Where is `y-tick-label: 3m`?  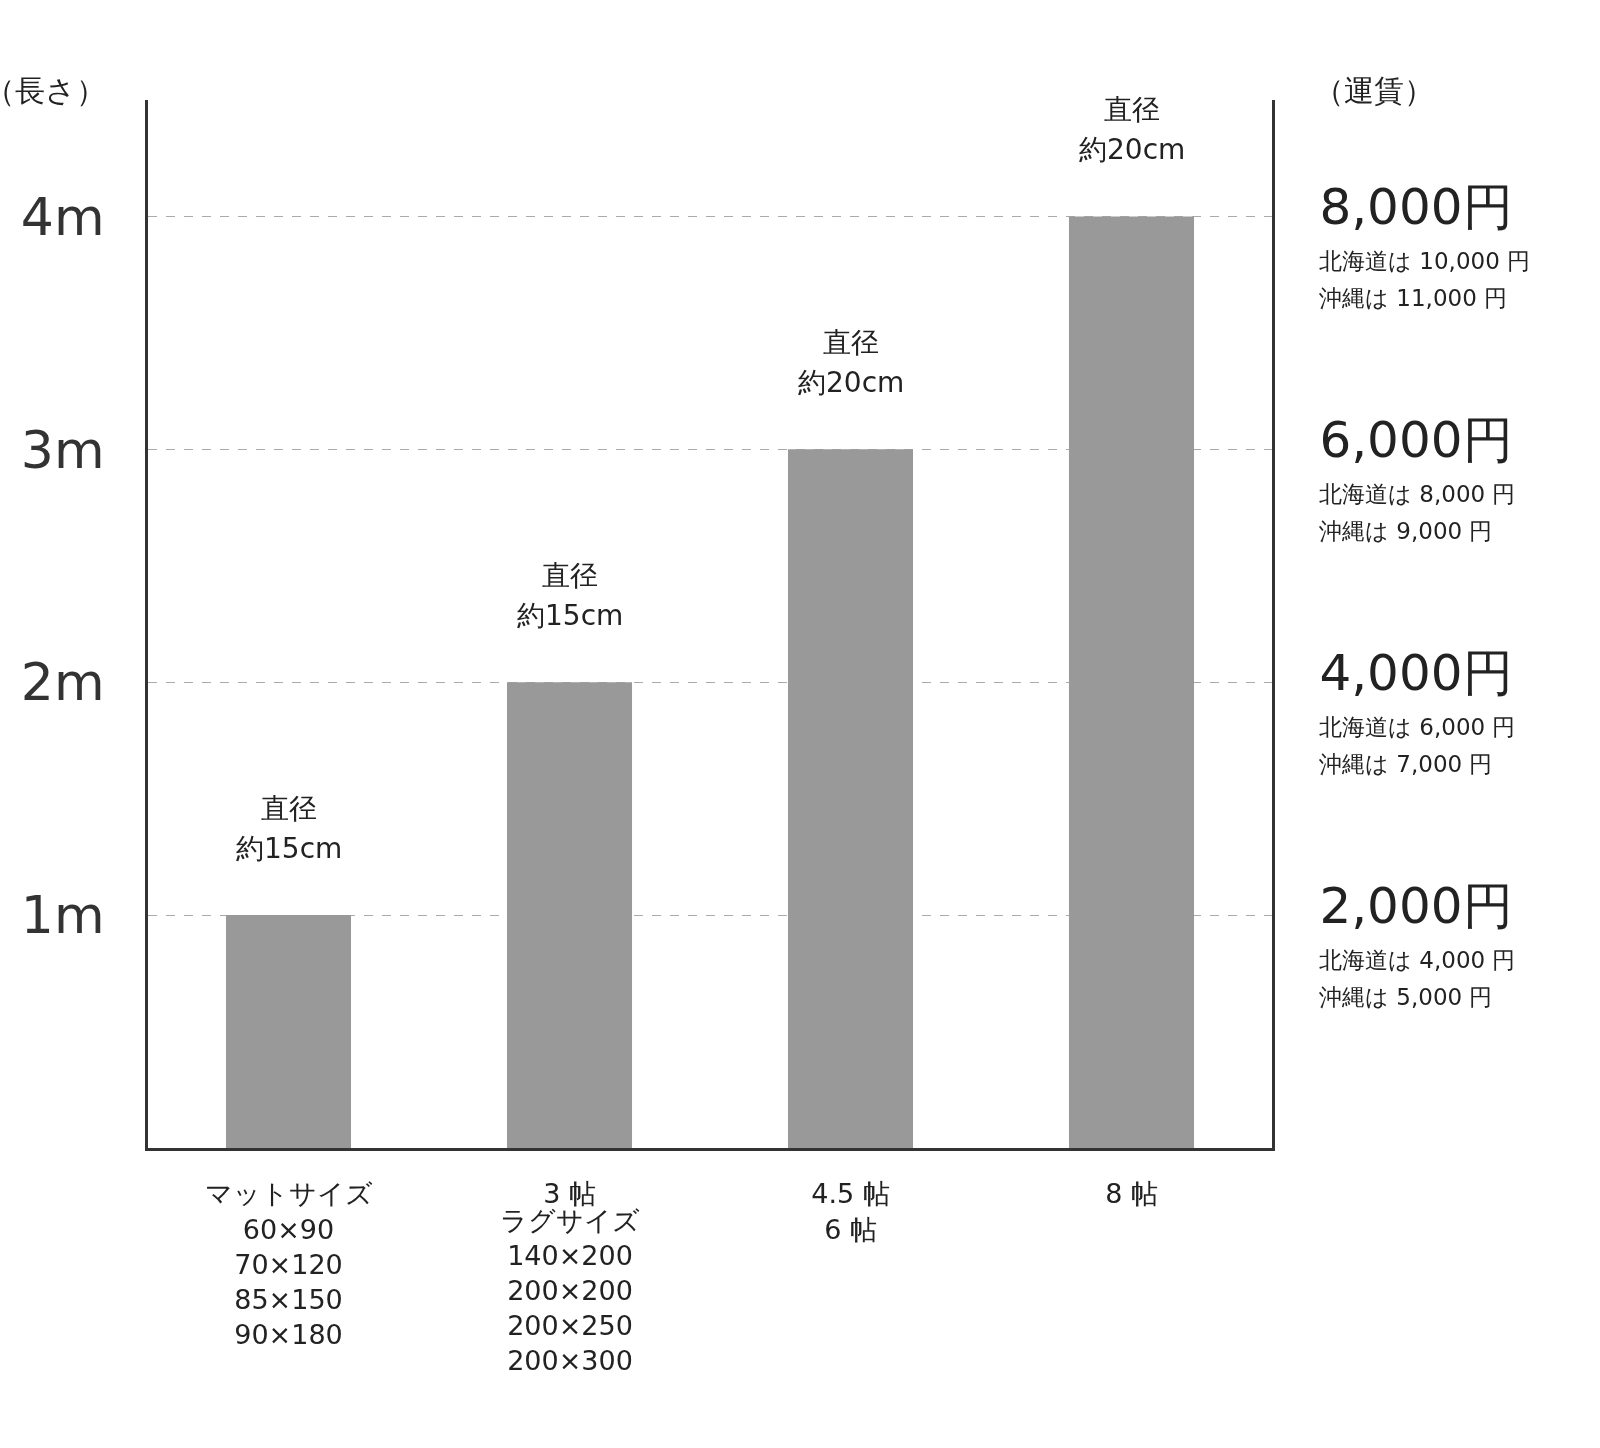
y-tick-label: 3m is located at coordinates (62, 449).